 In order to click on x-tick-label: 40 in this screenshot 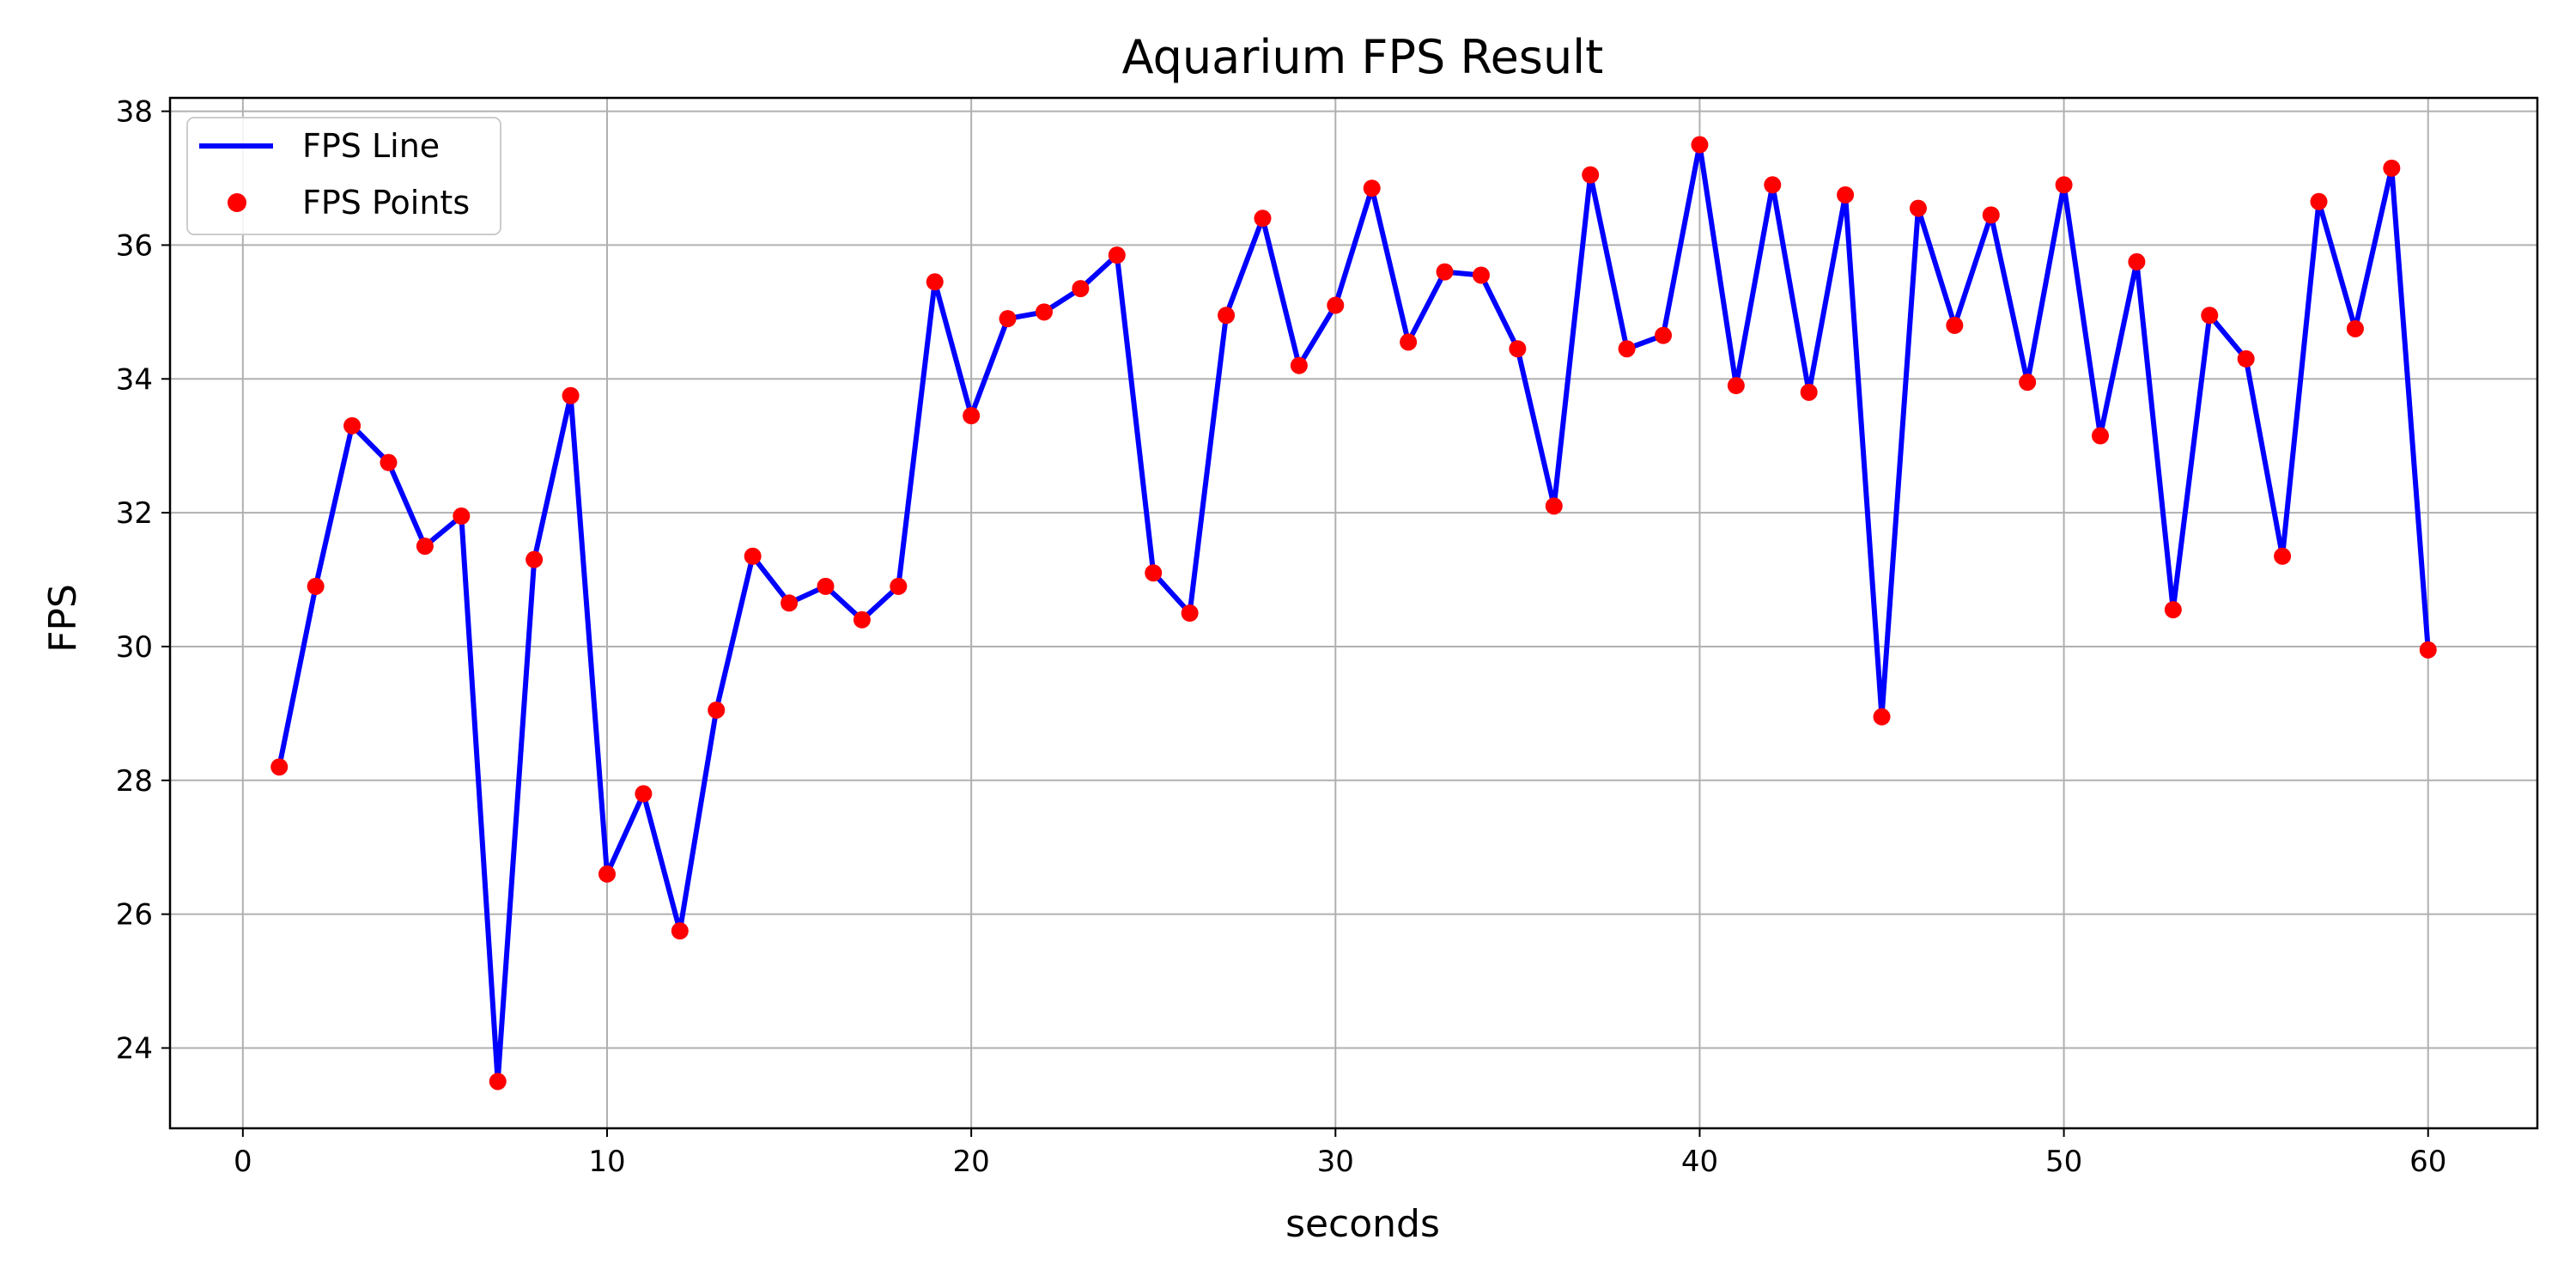, I will do `click(1700, 1162)`.